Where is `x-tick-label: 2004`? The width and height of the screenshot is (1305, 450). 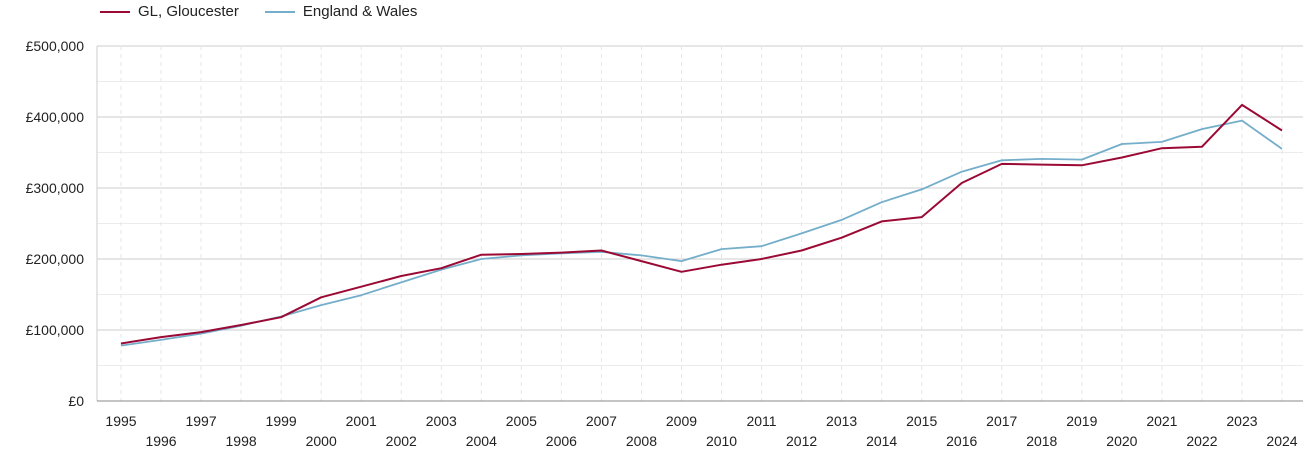 x-tick-label: 2004 is located at coordinates (481, 441).